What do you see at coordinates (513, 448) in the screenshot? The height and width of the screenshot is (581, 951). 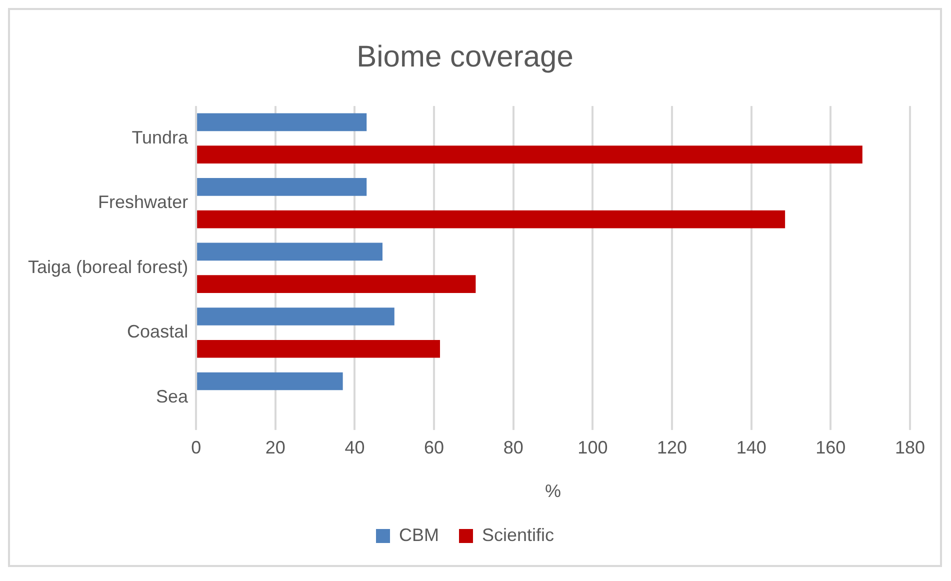 I see `x-tick-label: 80` at bounding box center [513, 448].